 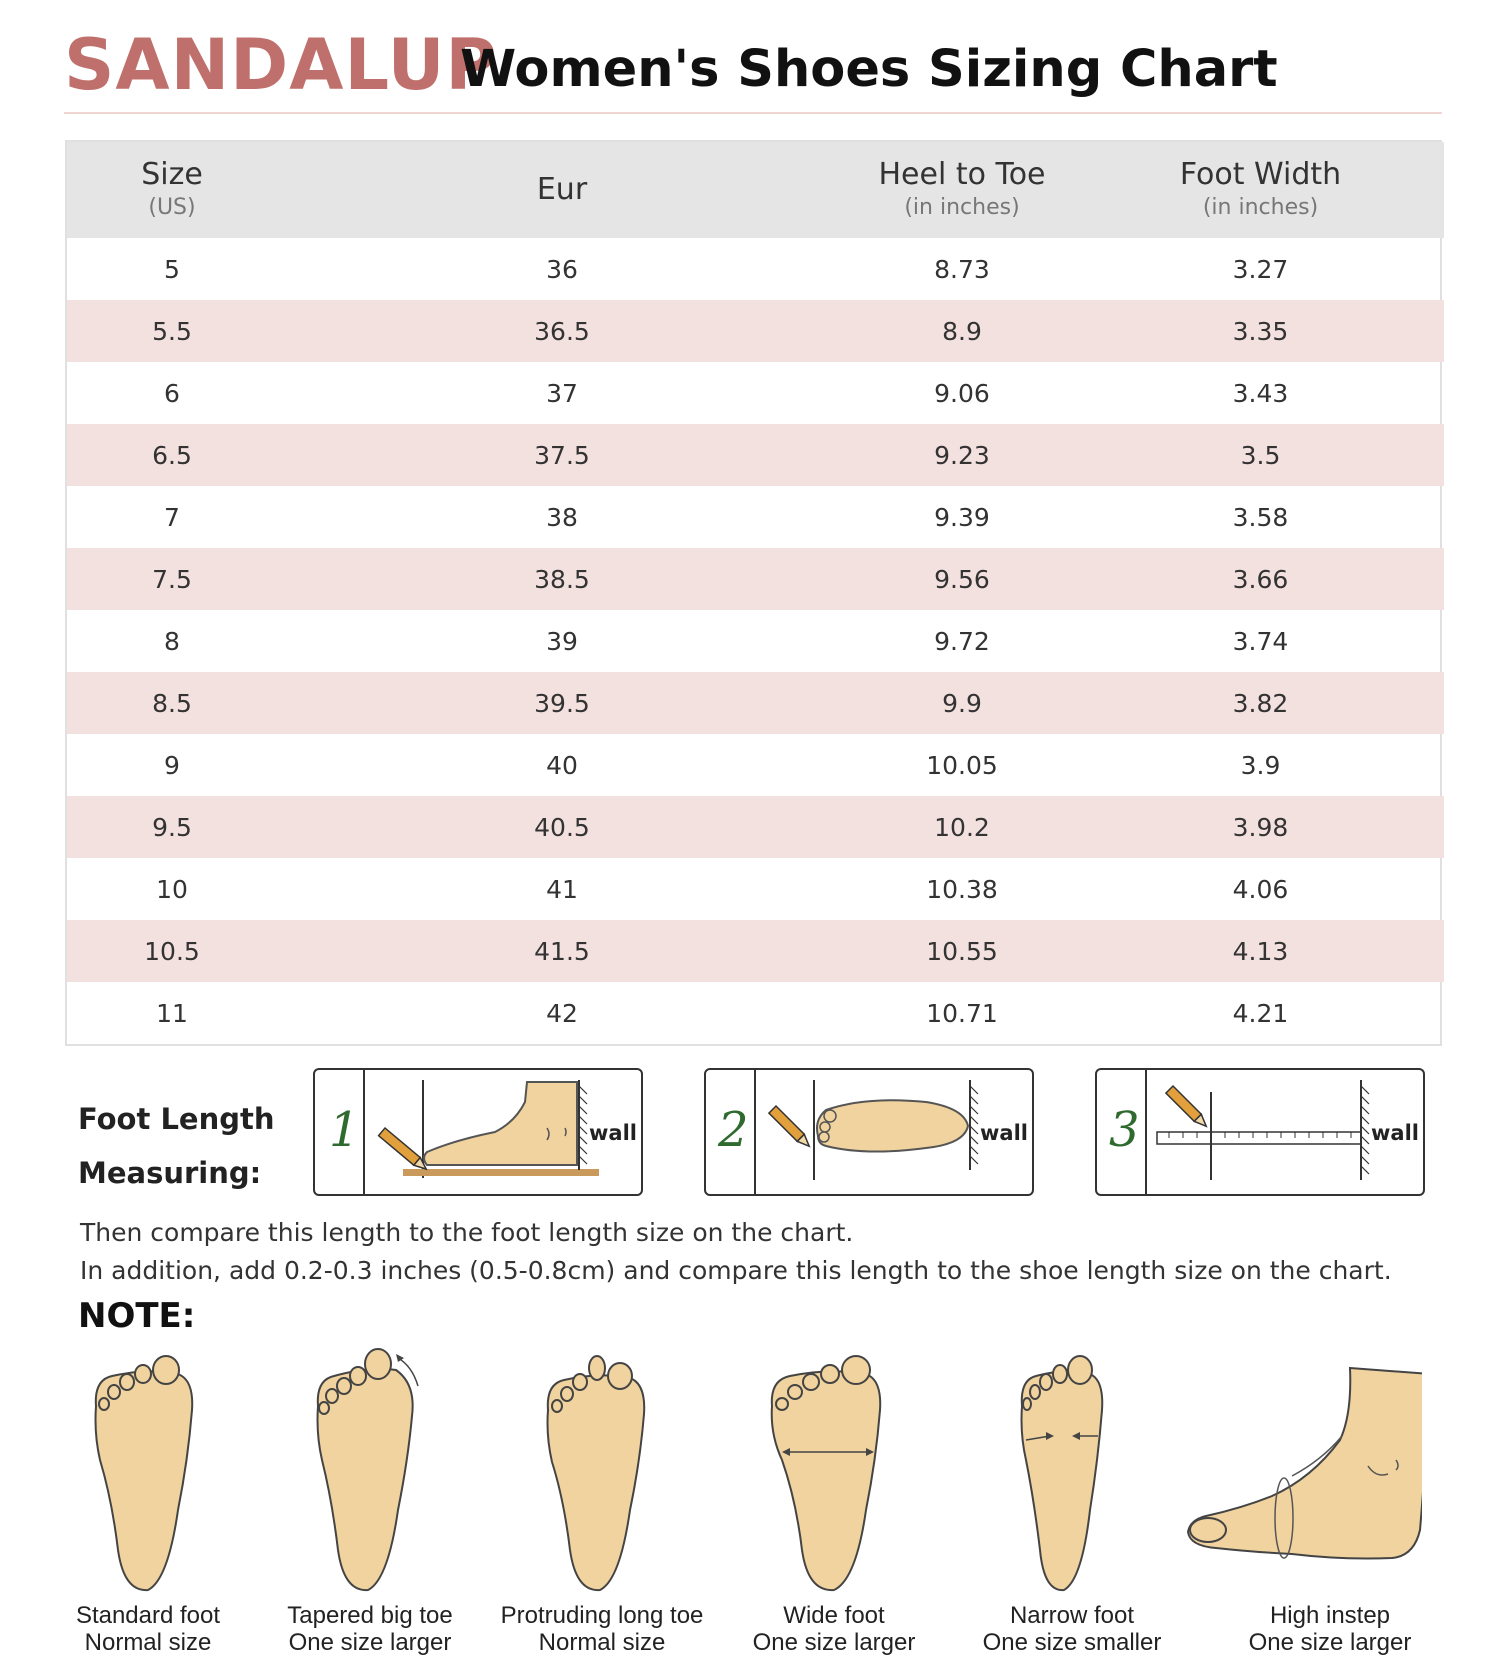 I want to click on svg-text: 2, so click(x=733, y=1130).